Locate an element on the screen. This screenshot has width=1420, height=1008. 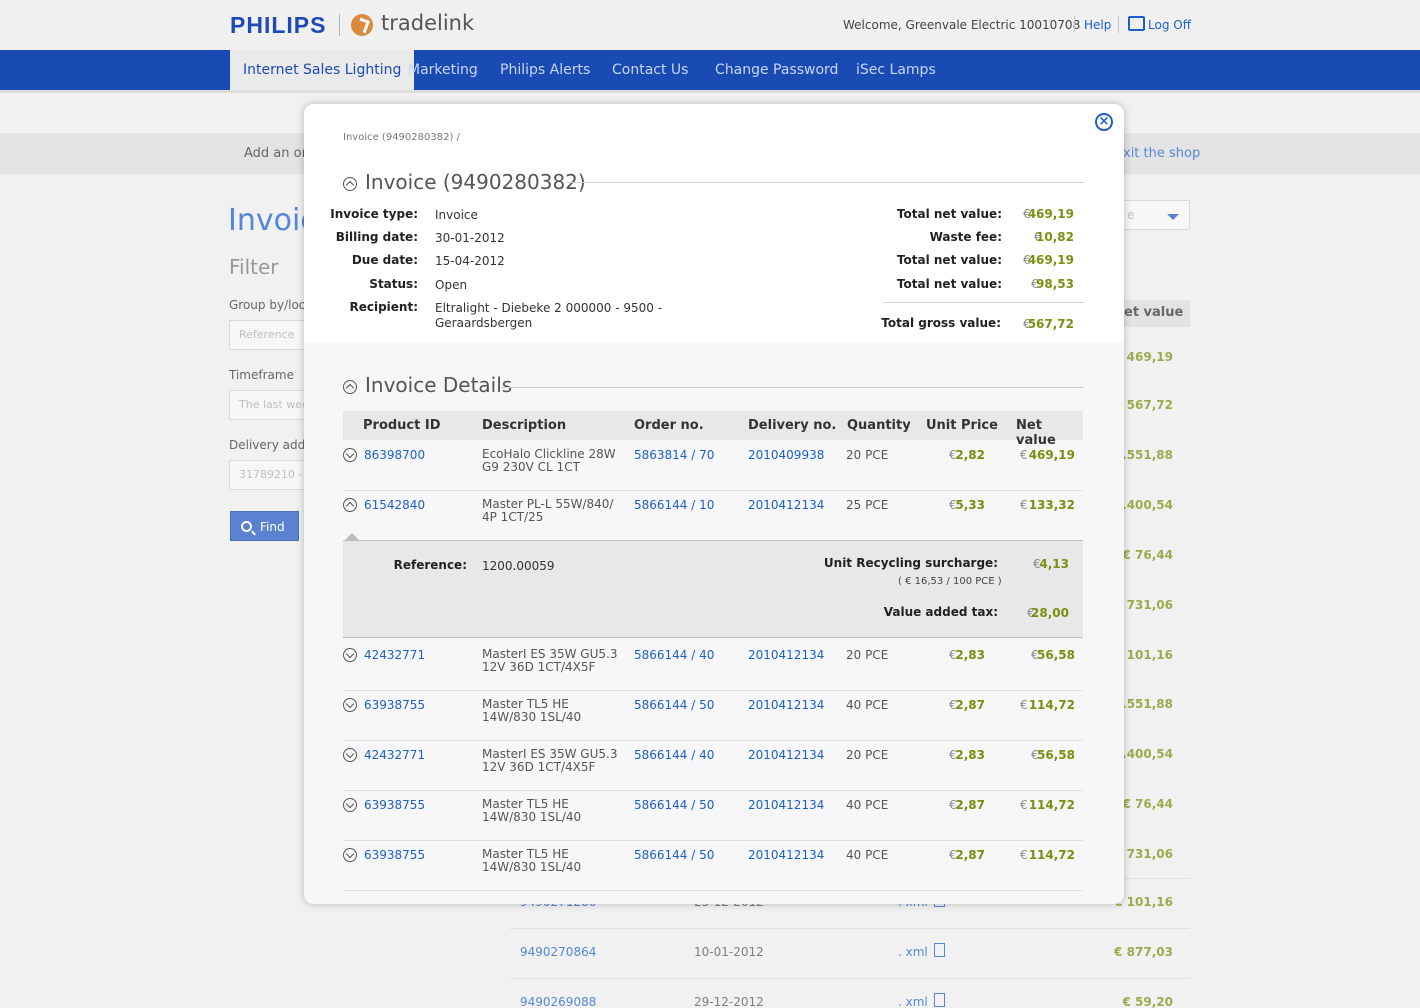
product-description: Master TL5 HE 14W/830 1SL/40 is located at coordinates (552, 811).